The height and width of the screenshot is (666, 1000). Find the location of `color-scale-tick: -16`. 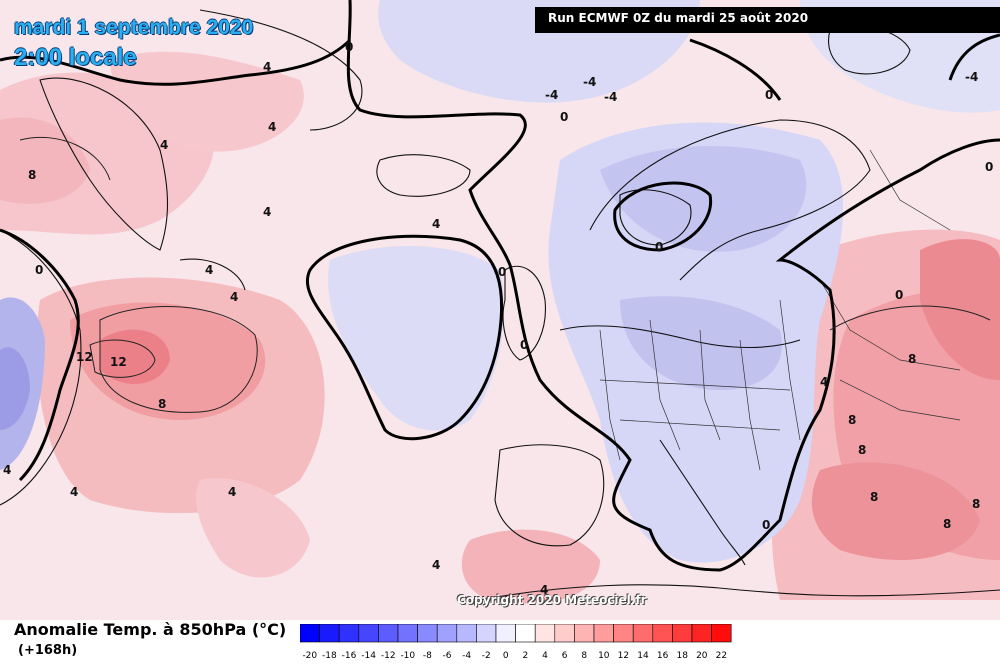

color-scale-tick: -16 is located at coordinates (349, 656).